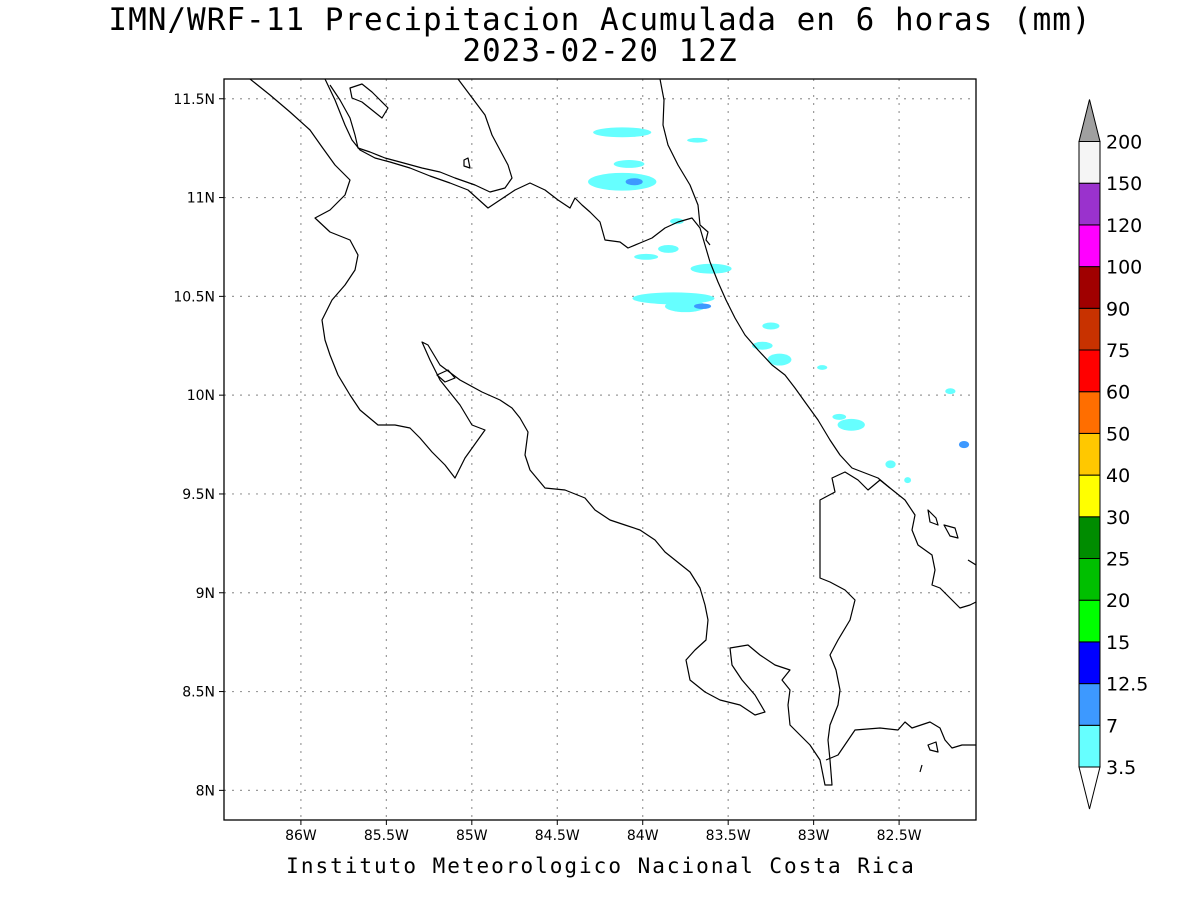 This screenshot has width=1200, height=900. Describe the element at coordinates (1124, 268) in the screenshot. I see `colorbar-label: 100` at that location.